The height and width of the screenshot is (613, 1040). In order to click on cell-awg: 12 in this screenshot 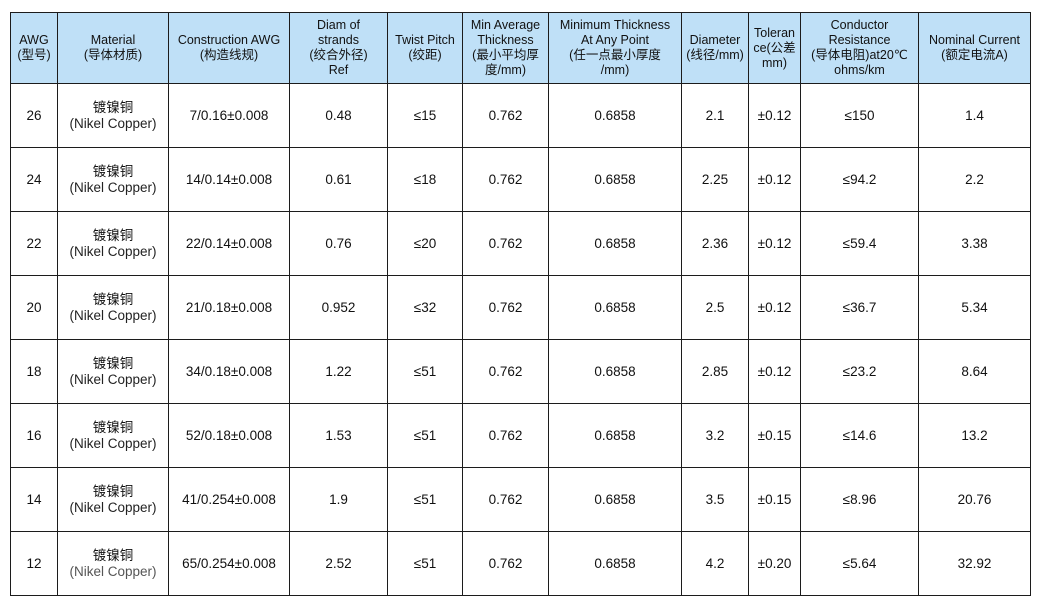, I will do `click(34, 563)`.